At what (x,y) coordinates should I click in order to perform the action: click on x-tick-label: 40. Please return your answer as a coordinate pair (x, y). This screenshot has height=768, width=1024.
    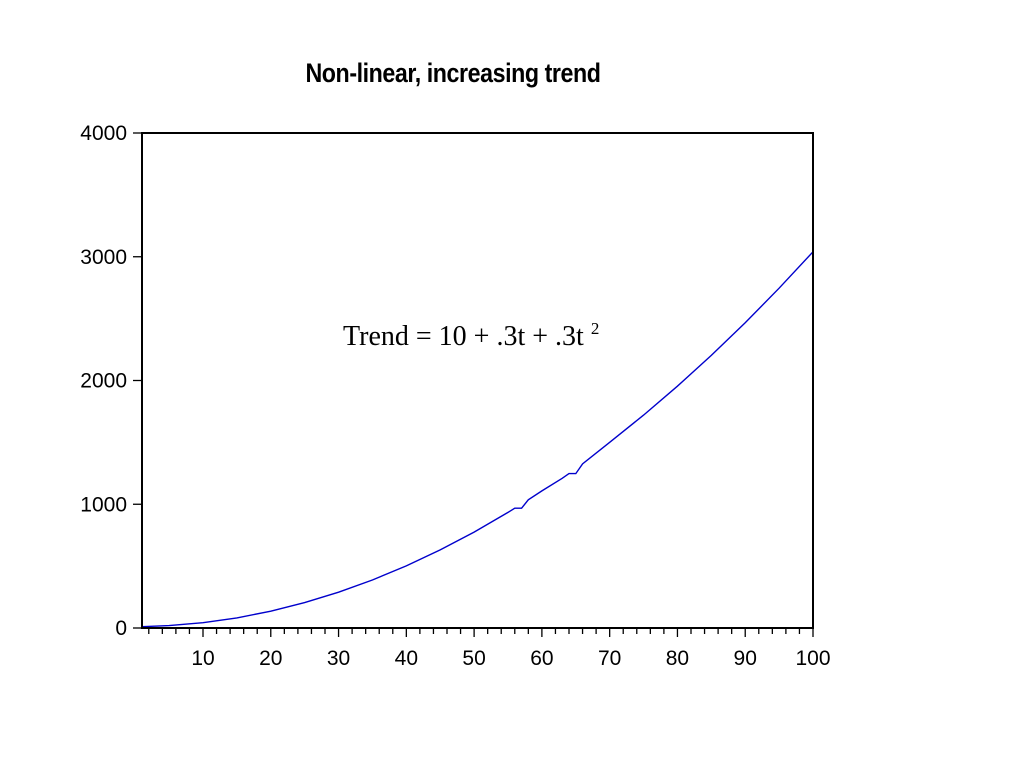
    Looking at the image, I should click on (406, 658).